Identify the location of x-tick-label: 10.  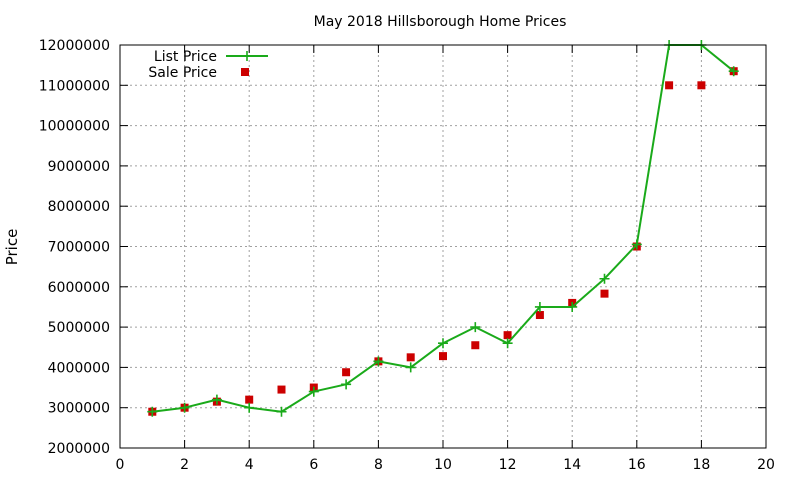
(443, 465).